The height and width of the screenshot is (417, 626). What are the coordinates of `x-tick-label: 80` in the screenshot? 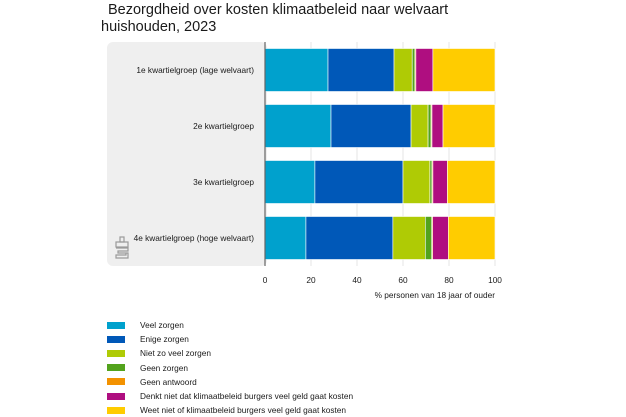 It's located at (449, 280).